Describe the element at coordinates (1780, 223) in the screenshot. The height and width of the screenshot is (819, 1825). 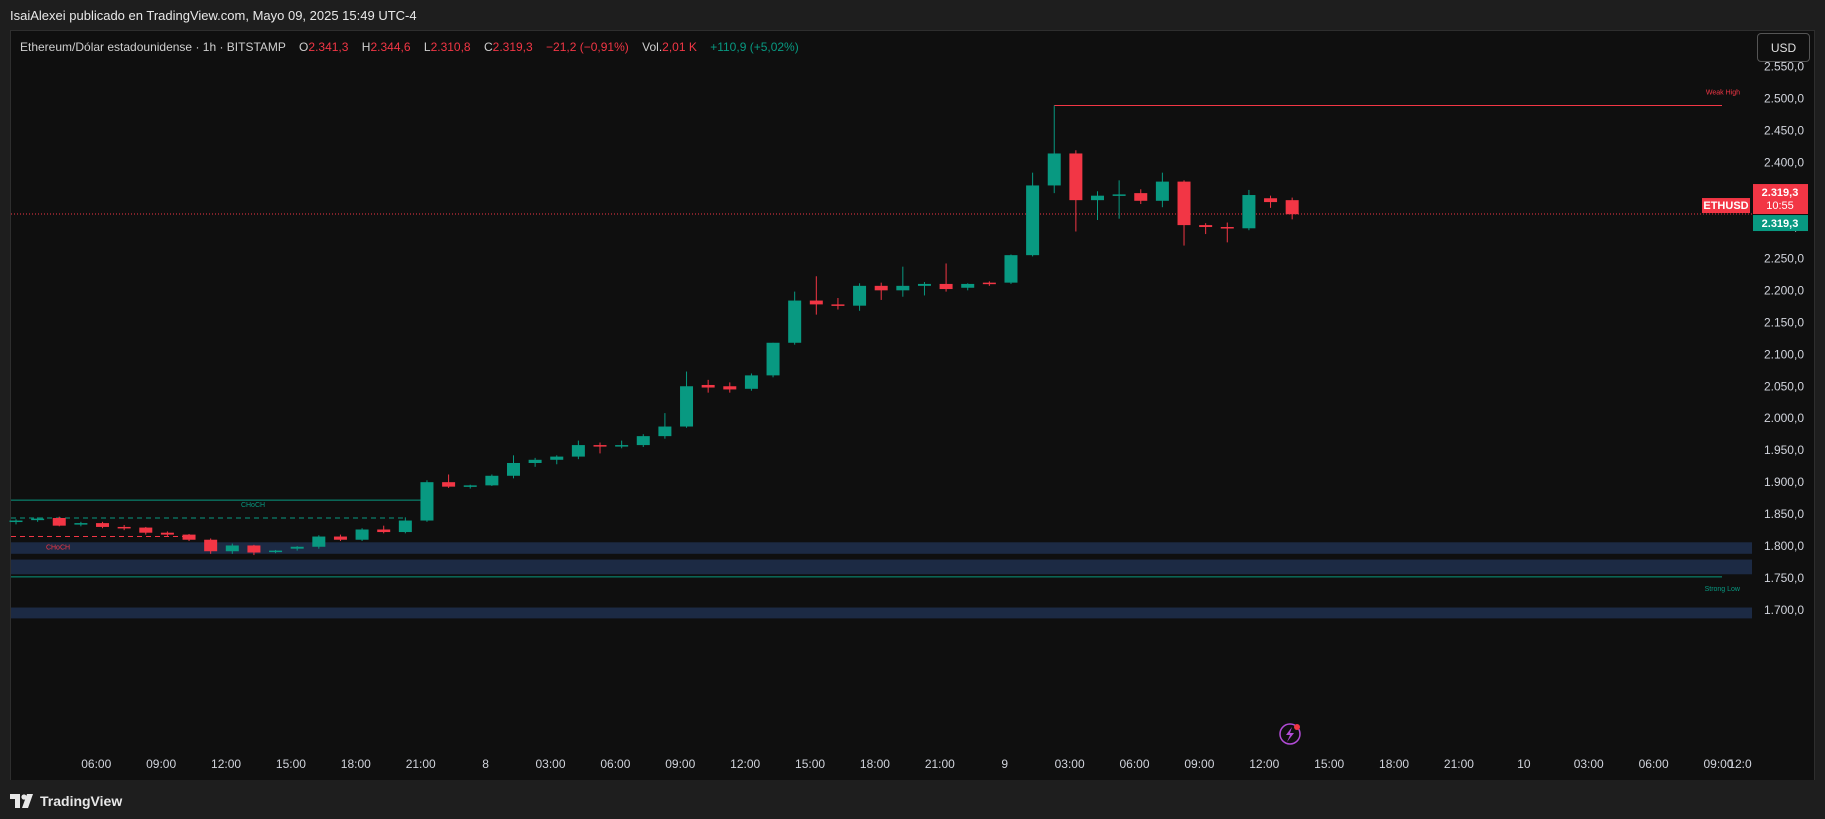
I see `current-price-tag-box` at that location.